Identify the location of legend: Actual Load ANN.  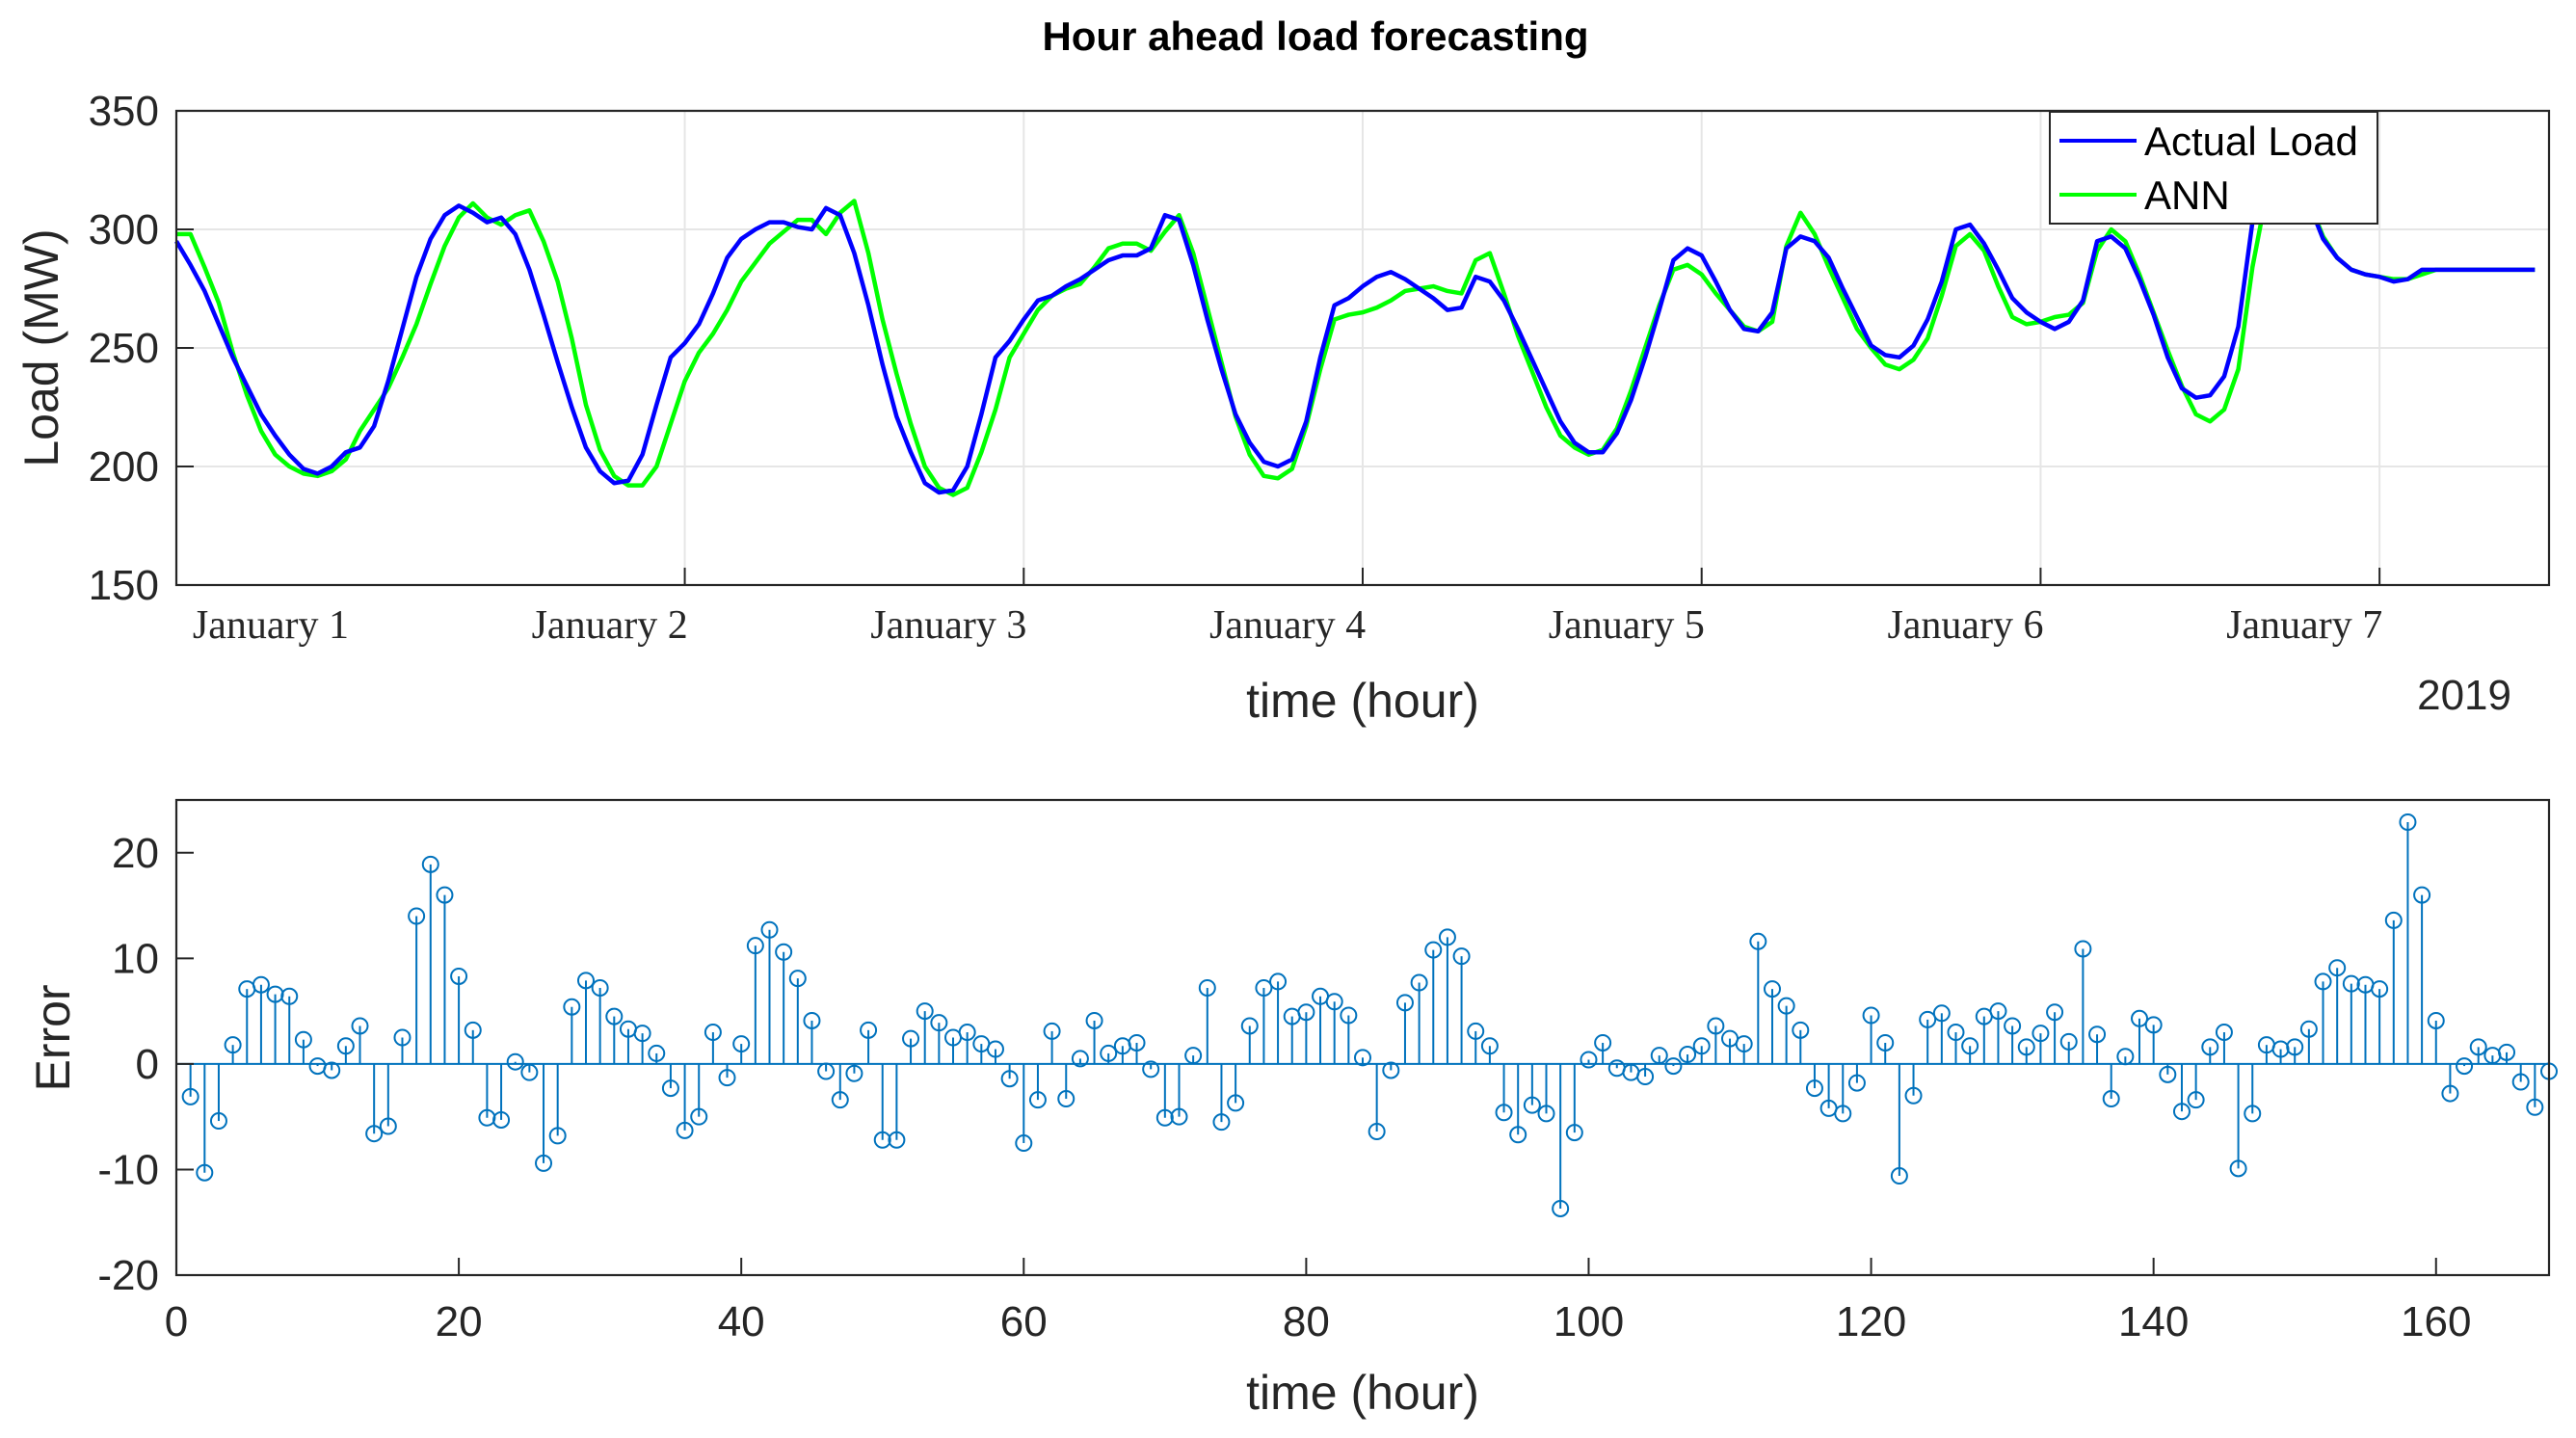
(2213, 168).